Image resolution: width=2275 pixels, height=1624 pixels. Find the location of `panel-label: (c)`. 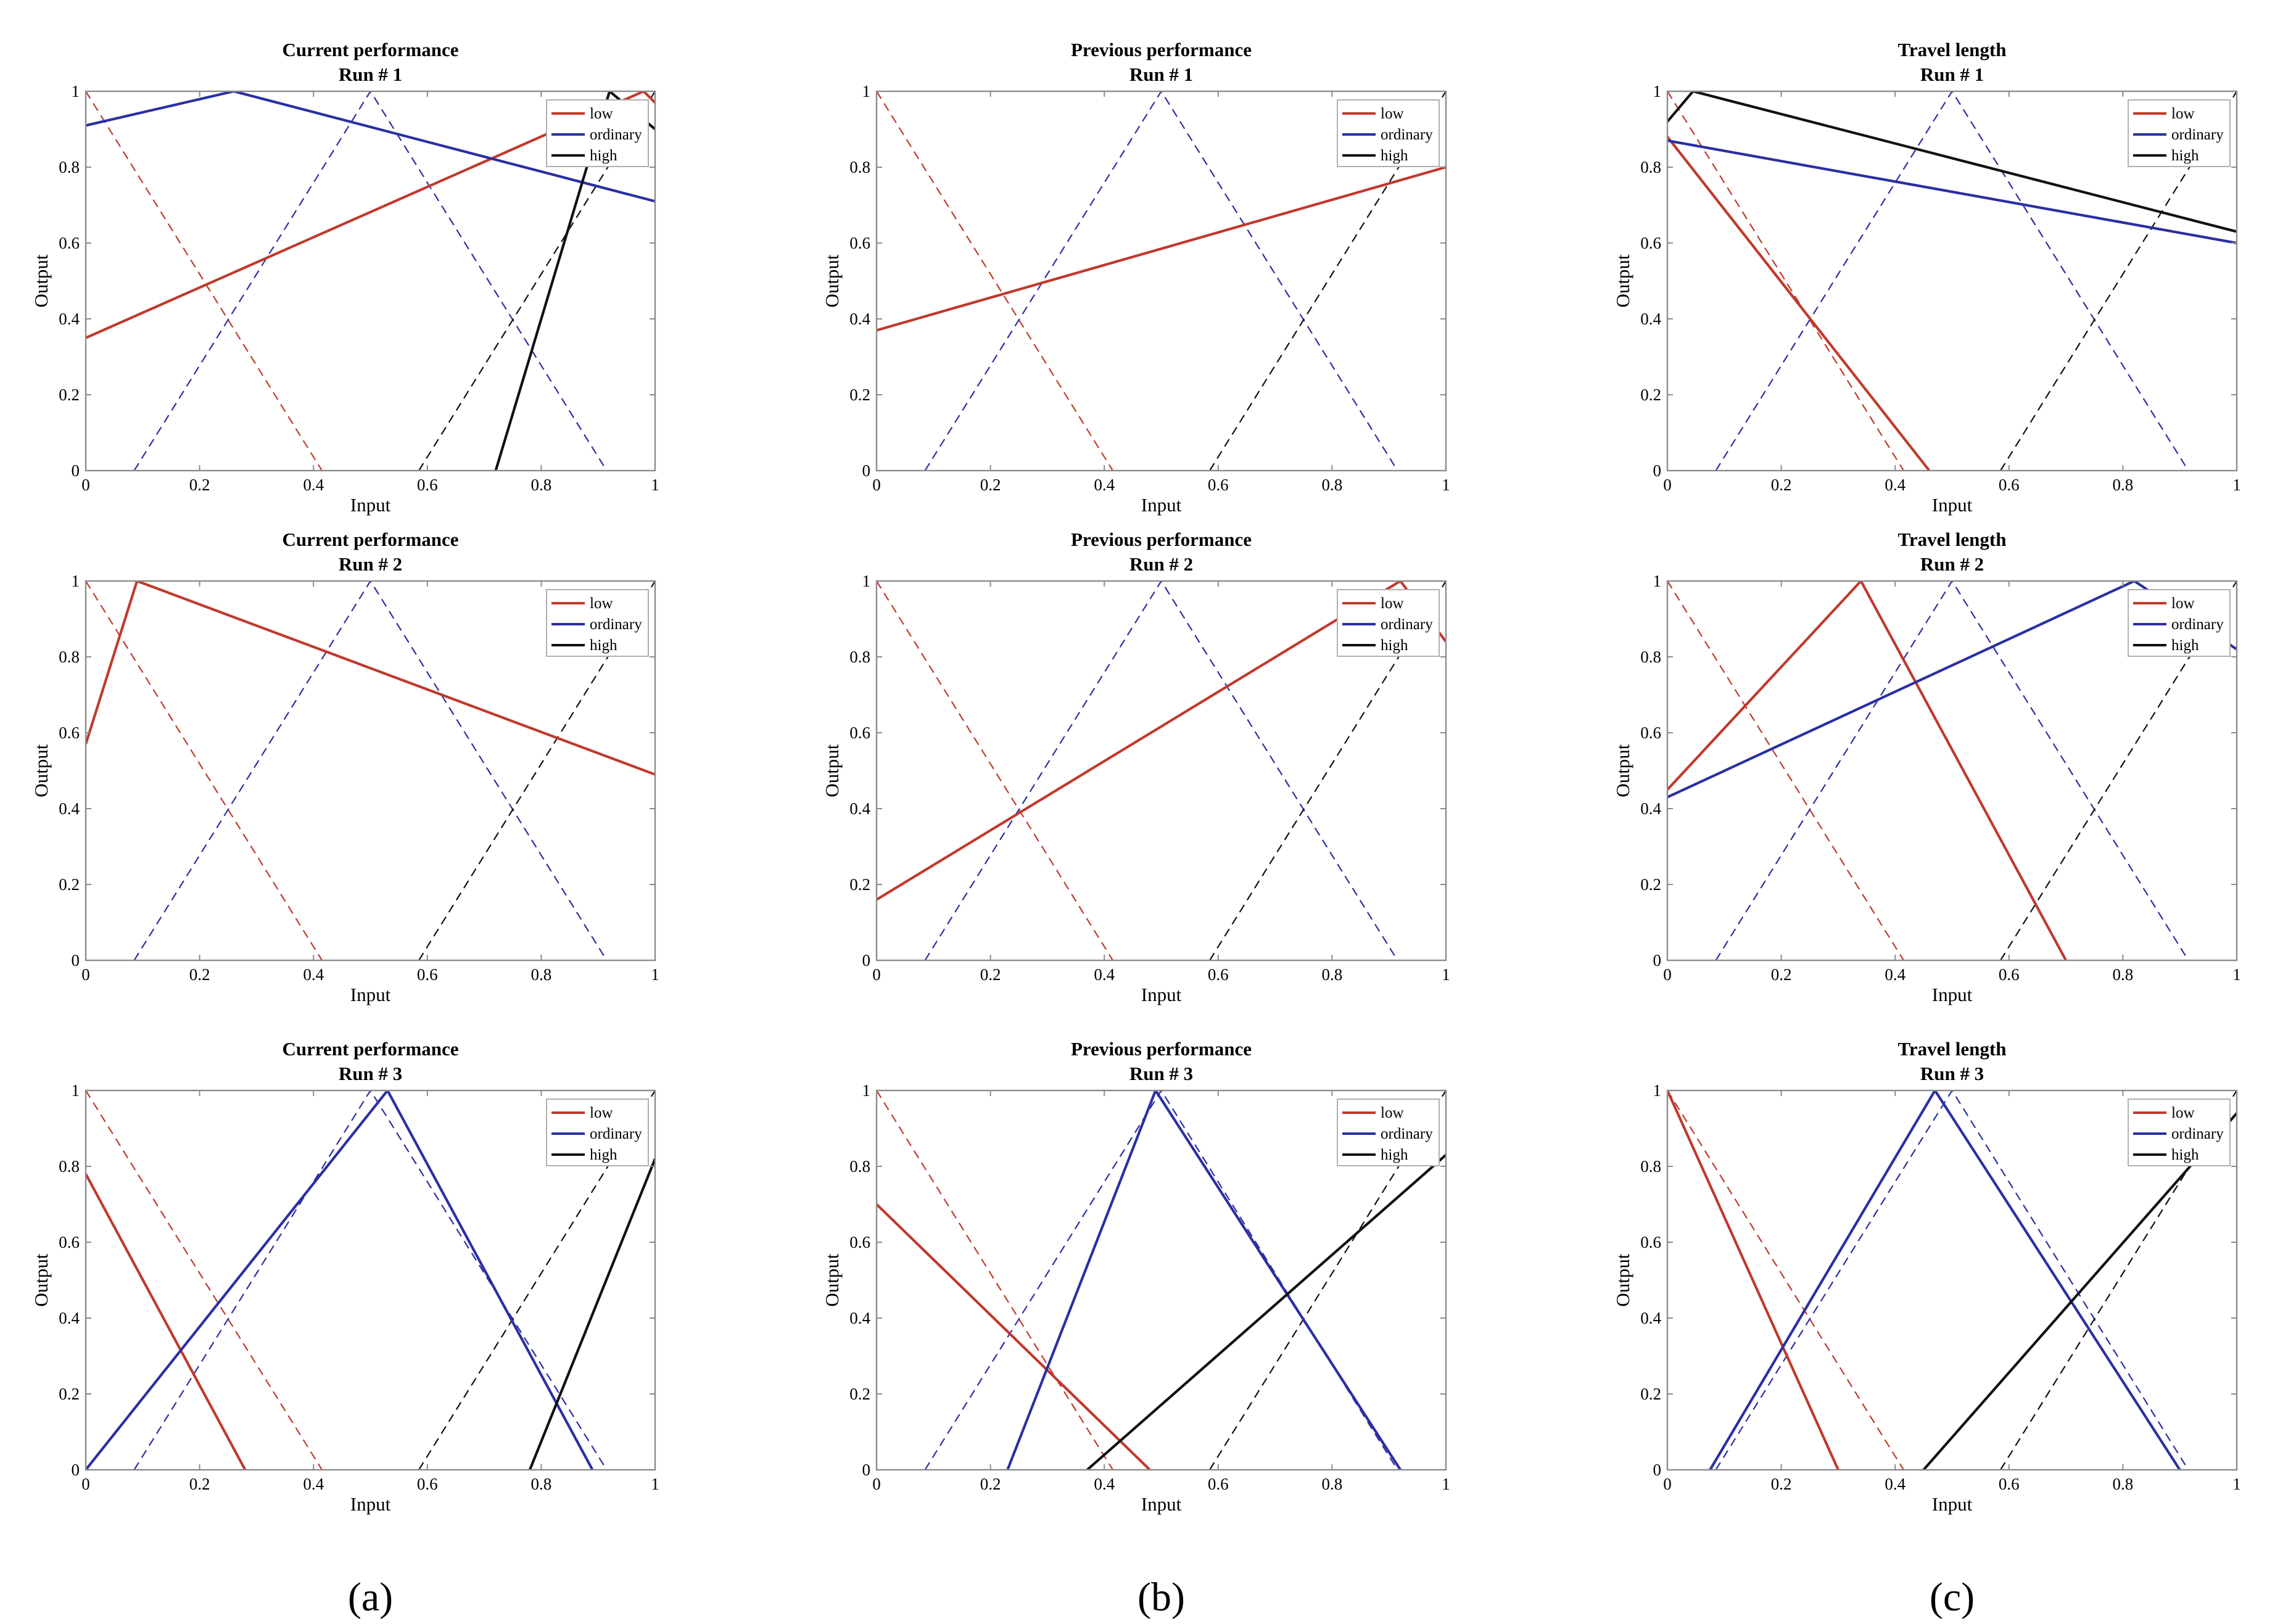

panel-label: (c) is located at coordinates (1953, 1597).